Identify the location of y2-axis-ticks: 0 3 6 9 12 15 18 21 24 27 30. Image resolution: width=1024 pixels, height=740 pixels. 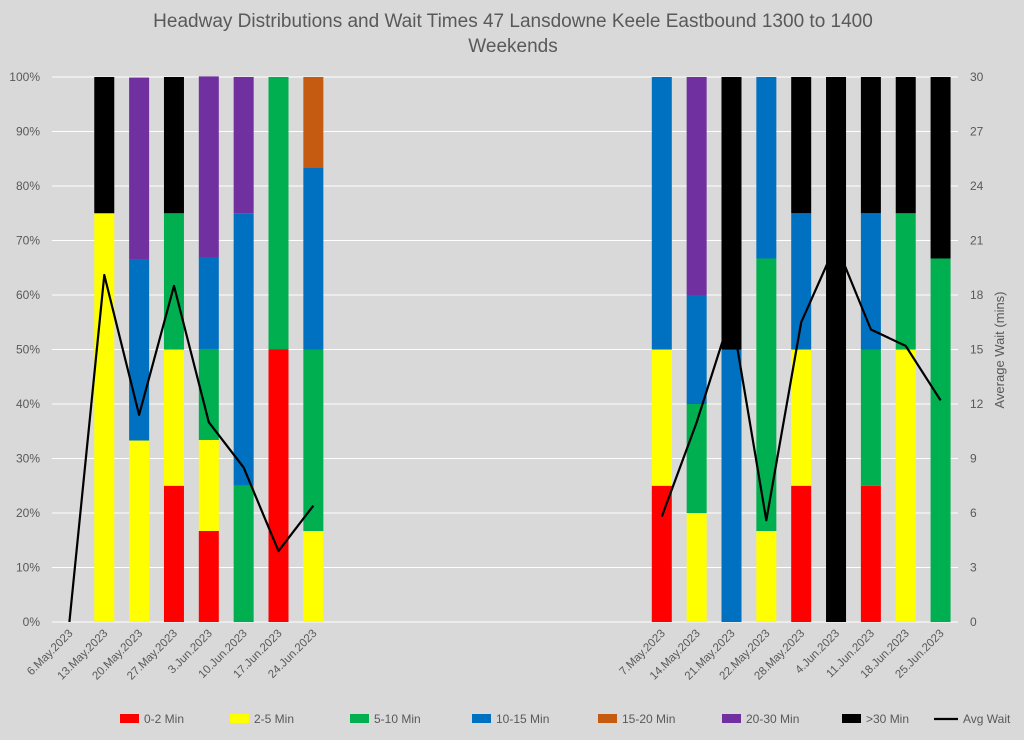
(977, 349).